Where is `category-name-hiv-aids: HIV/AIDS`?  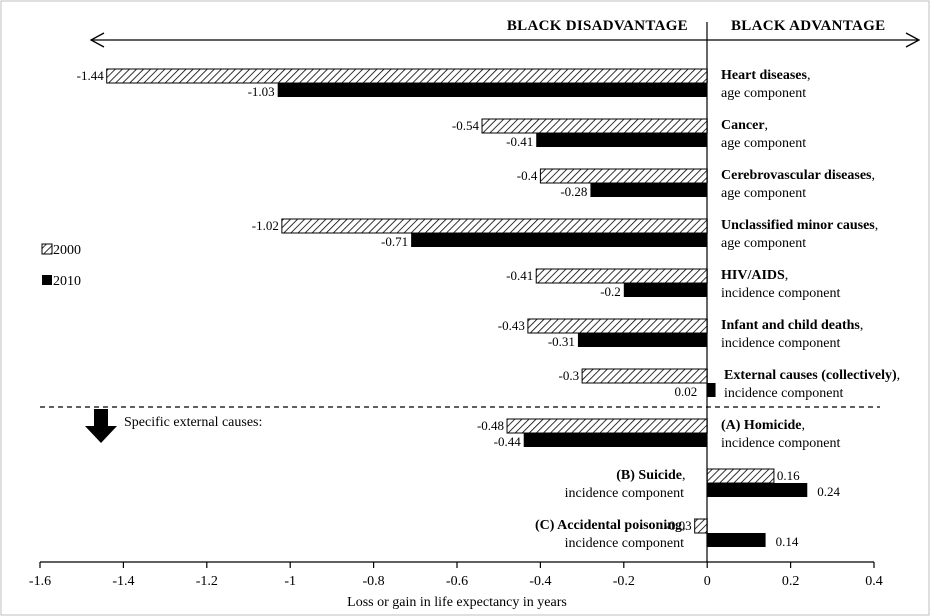 category-name-hiv-aids: HIV/AIDS is located at coordinates (753, 275).